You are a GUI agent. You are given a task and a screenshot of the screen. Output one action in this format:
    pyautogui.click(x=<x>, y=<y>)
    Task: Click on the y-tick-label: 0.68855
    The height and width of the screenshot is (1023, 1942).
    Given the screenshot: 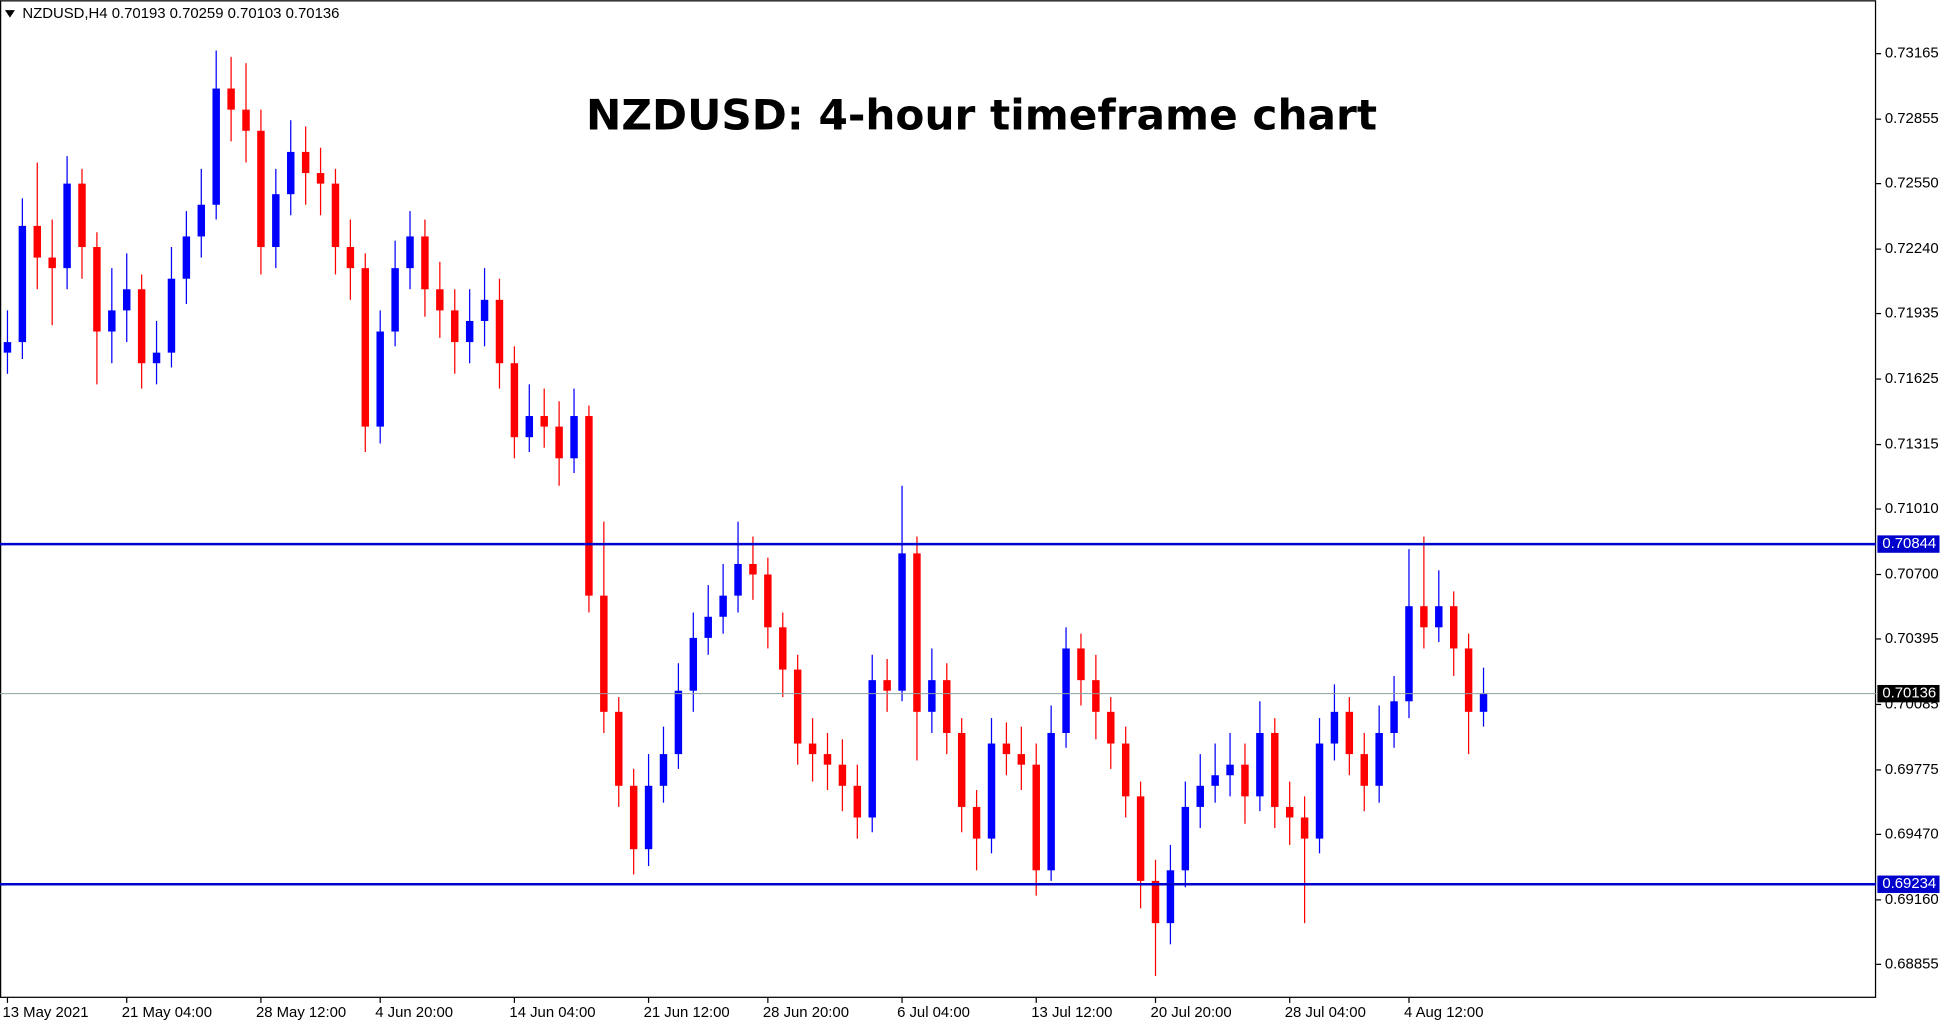 What is the action you would take?
    pyautogui.click(x=1912, y=964)
    